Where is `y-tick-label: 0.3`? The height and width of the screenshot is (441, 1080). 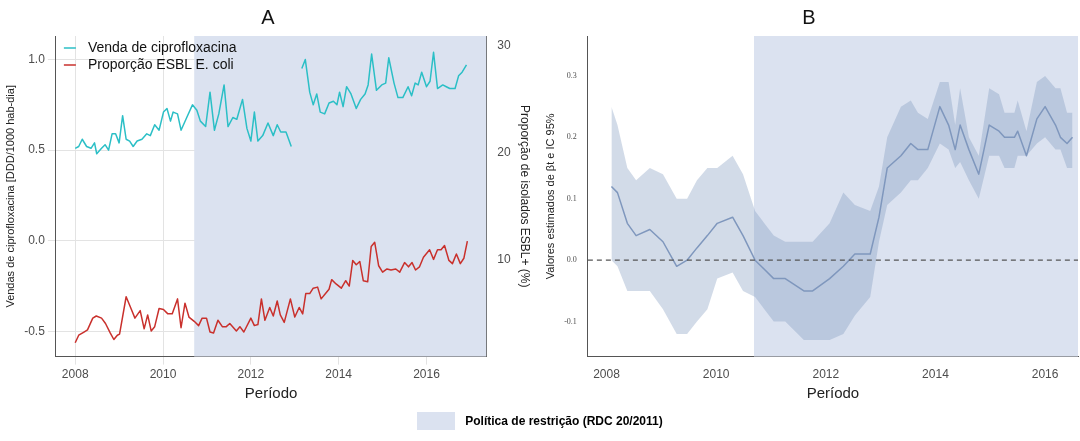
y-tick-label: 0.3 is located at coordinates (571, 76).